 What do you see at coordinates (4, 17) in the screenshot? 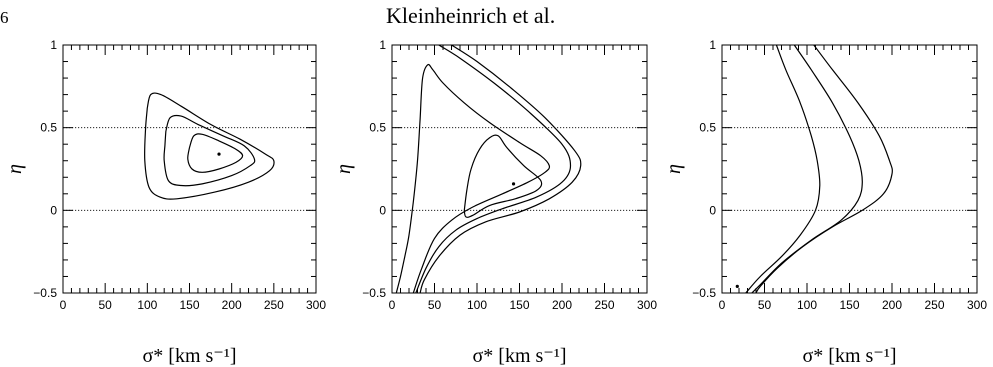
I see `page-number: 6` at bounding box center [4, 17].